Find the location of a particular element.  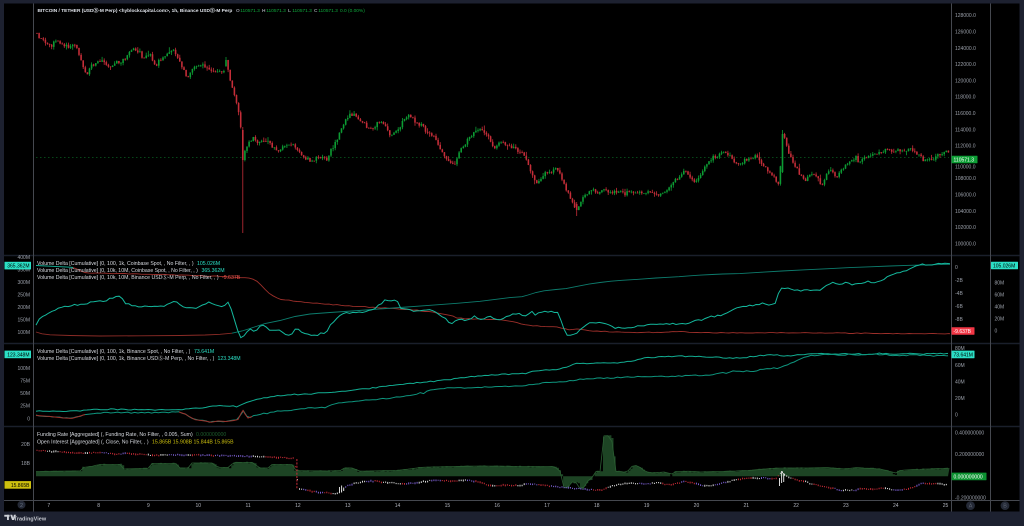

svg-text: 18B is located at coordinates (26, 464).